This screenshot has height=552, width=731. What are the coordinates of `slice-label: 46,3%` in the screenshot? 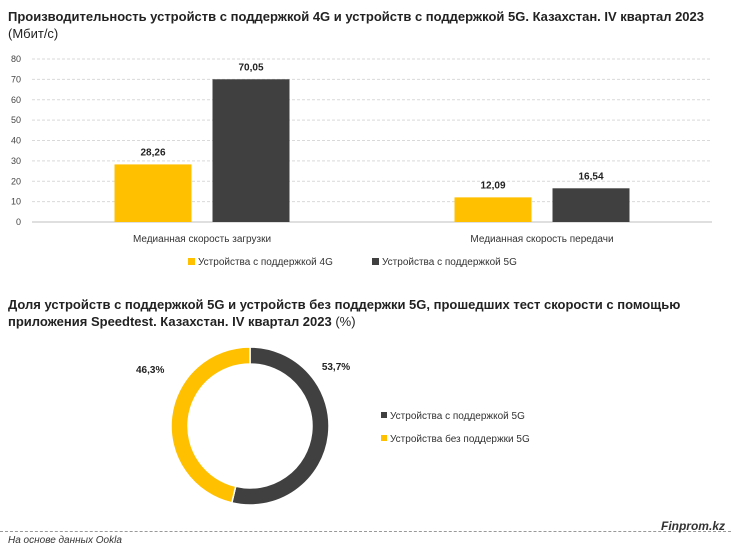 It's located at (150, 370).